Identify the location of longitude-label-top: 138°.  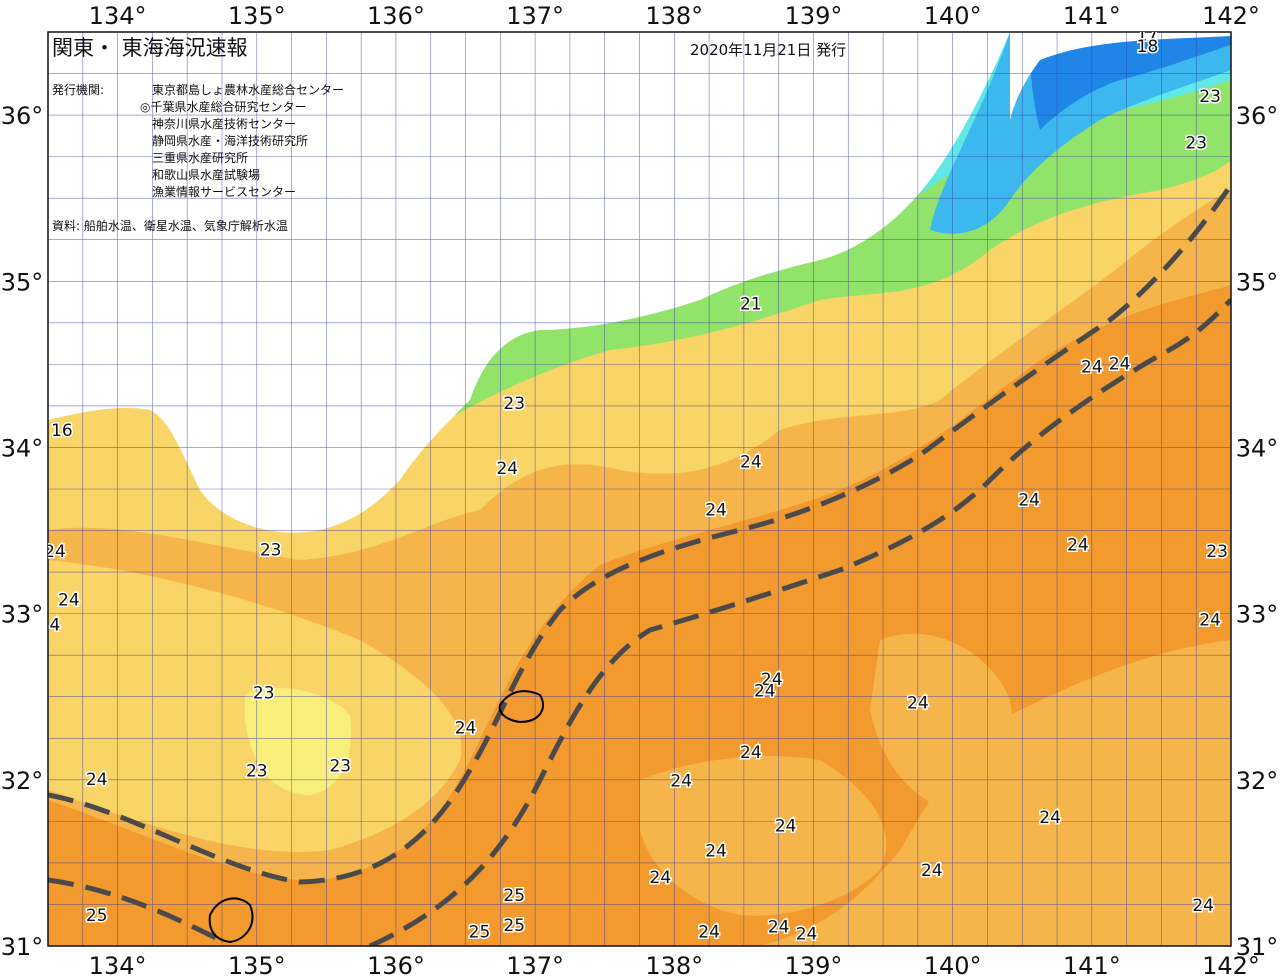
(674, 16).